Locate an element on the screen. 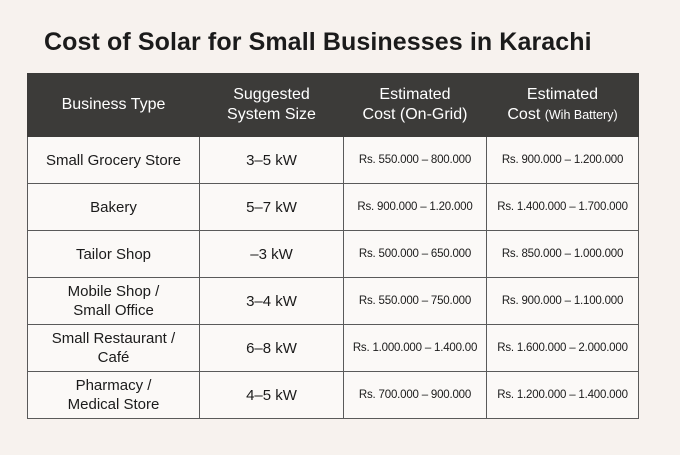  header-battery-cost: Estimated Cost (Wih Battery) is located at coordinates (562, 105).